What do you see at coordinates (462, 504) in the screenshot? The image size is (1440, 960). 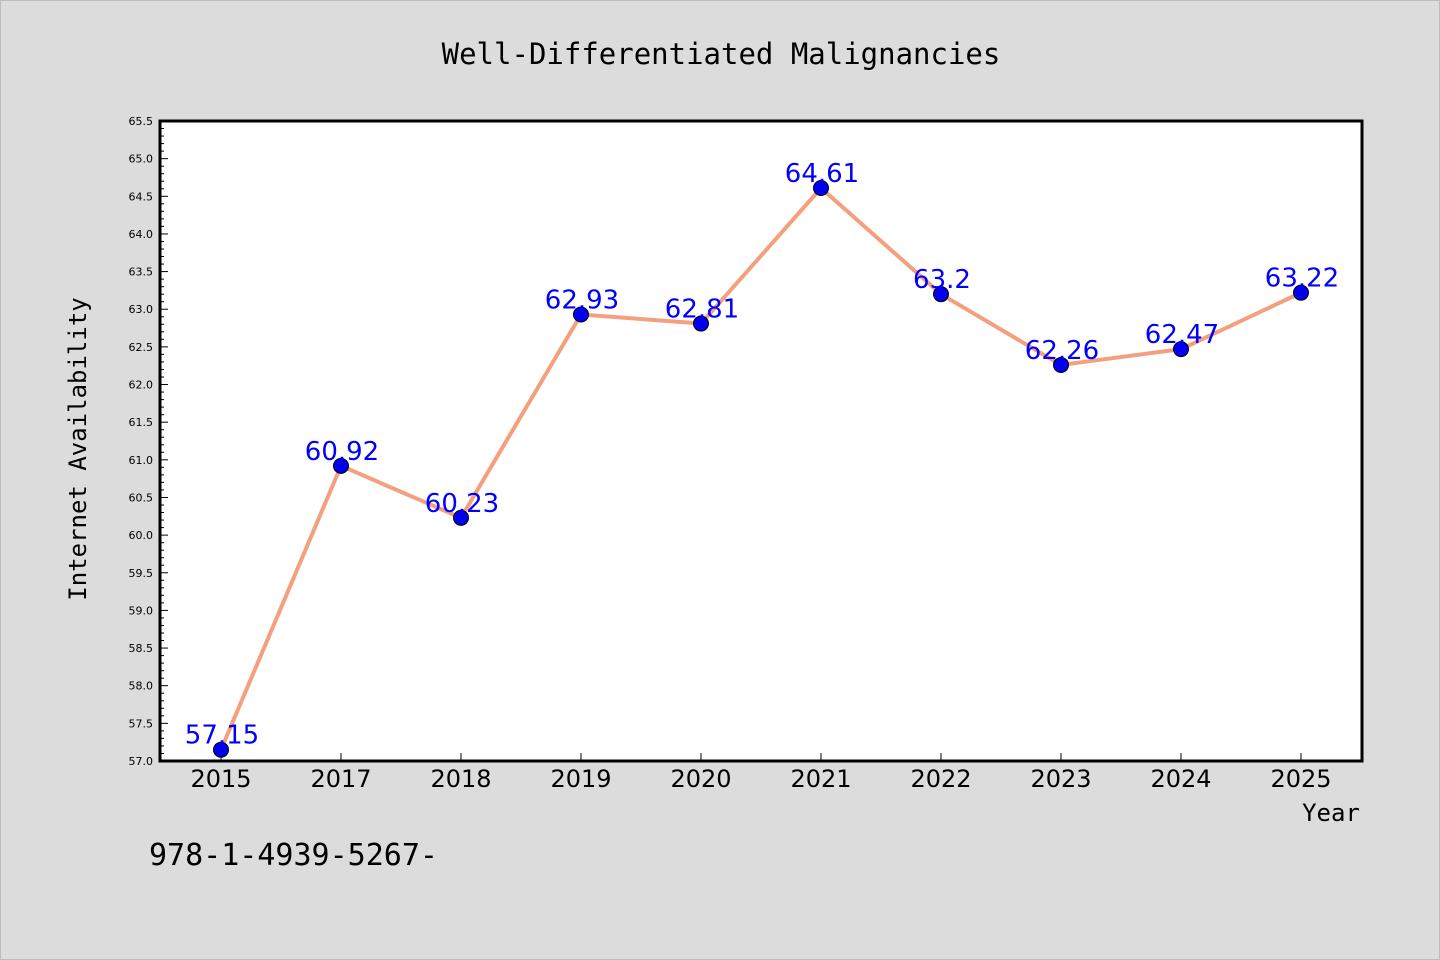 I see `data-label: 60.23` at bounding box center [462, 504].